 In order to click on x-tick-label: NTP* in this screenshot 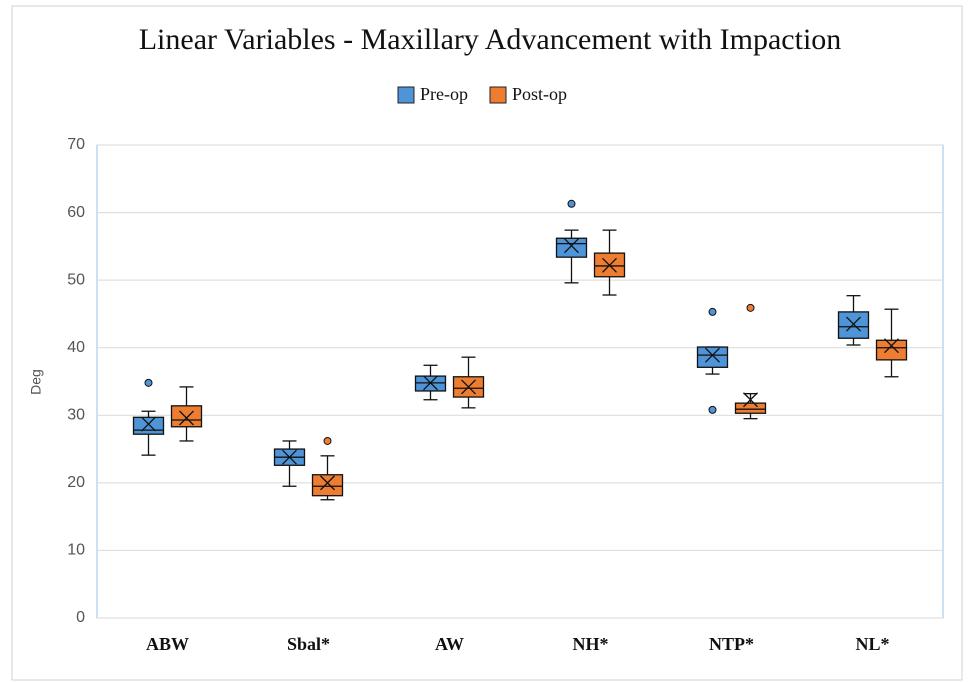, I will do `click(731, 644)`.